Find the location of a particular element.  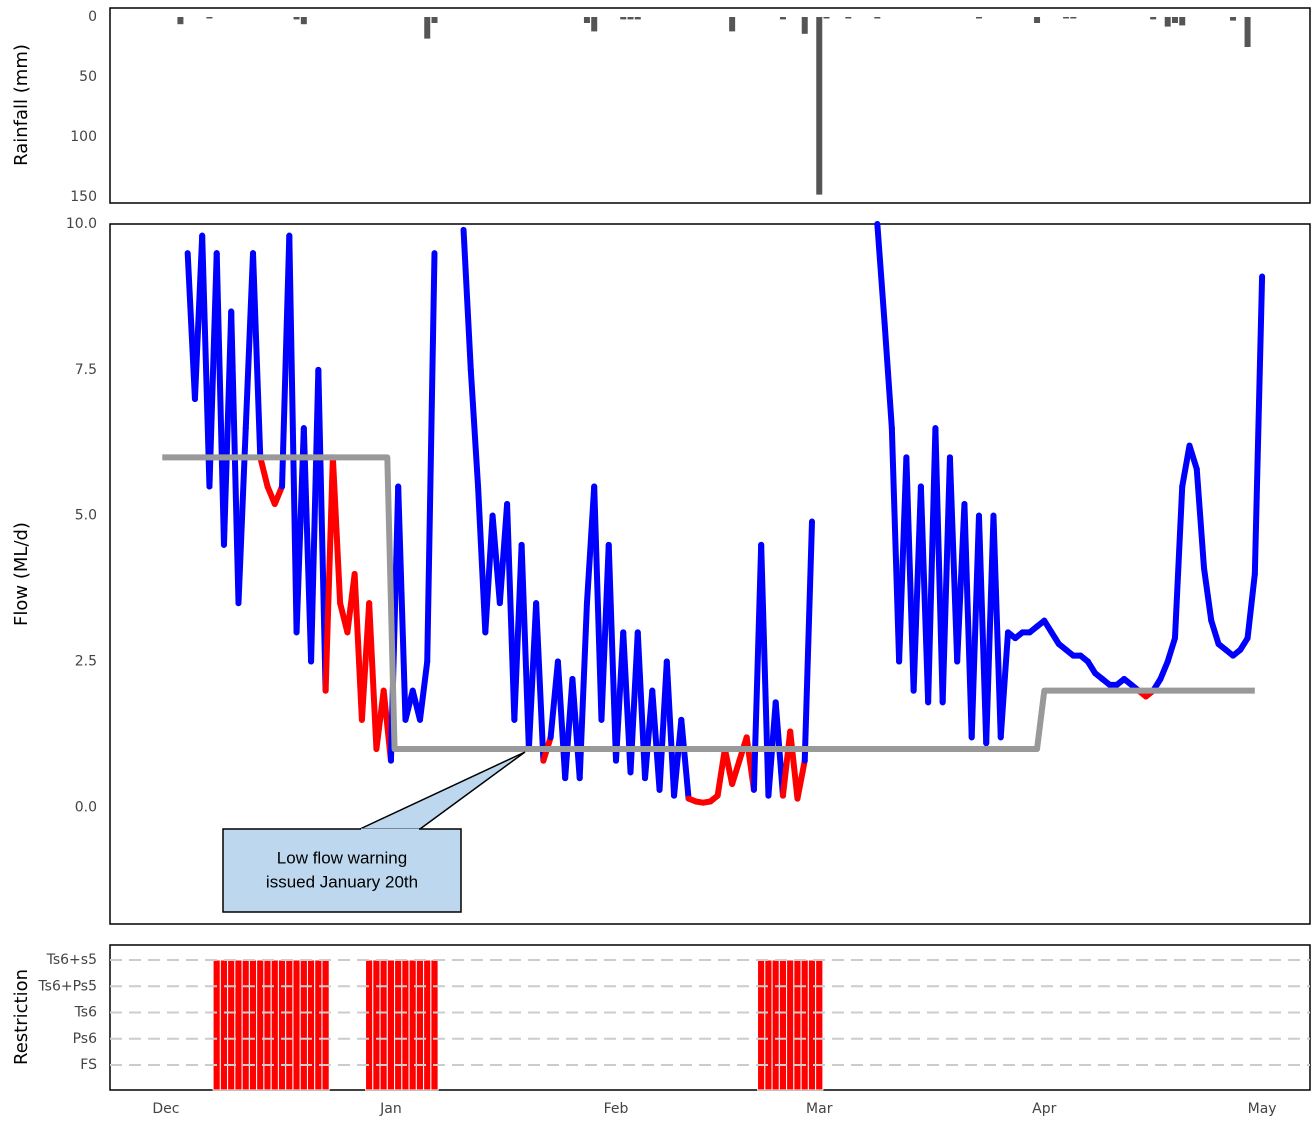

x-tick-label: Dec is located at coordinates (165, 1109).